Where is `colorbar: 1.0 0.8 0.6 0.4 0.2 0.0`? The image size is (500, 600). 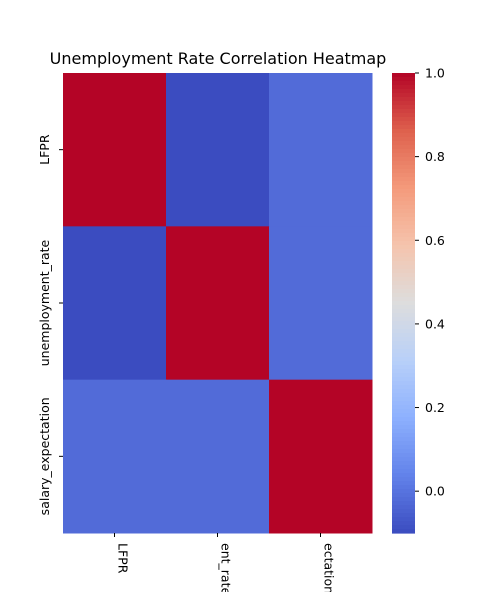 colorbar: 1.0 0.8 0.6 0.4 0.2 0.0 is located at coordinates (418, 300).